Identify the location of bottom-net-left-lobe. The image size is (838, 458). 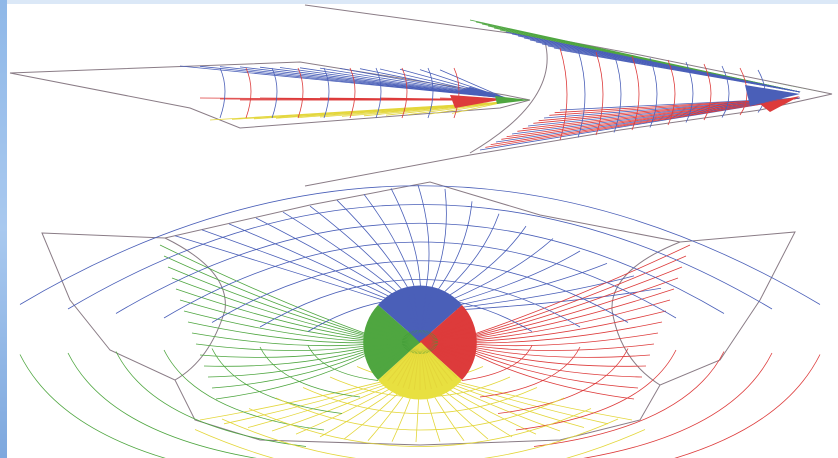
(195, 309).